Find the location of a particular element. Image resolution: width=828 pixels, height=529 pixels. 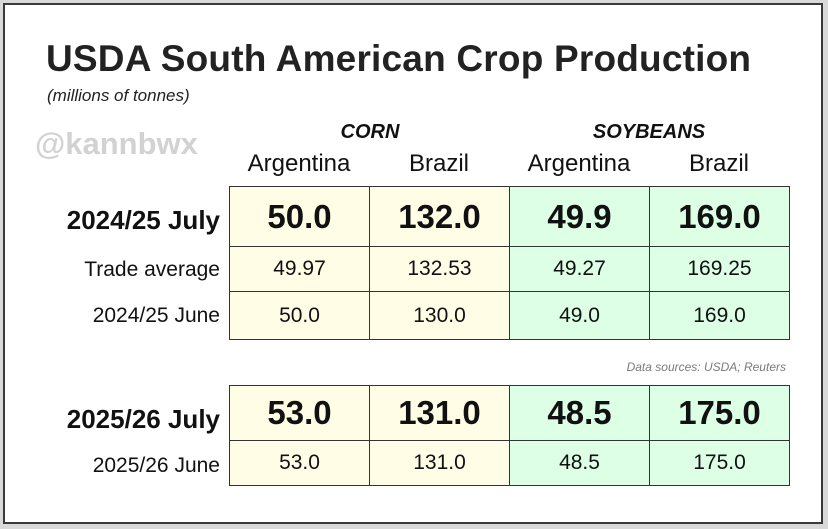

column-header-corn-brazil: Brazil is located at coordinates (438, 163).